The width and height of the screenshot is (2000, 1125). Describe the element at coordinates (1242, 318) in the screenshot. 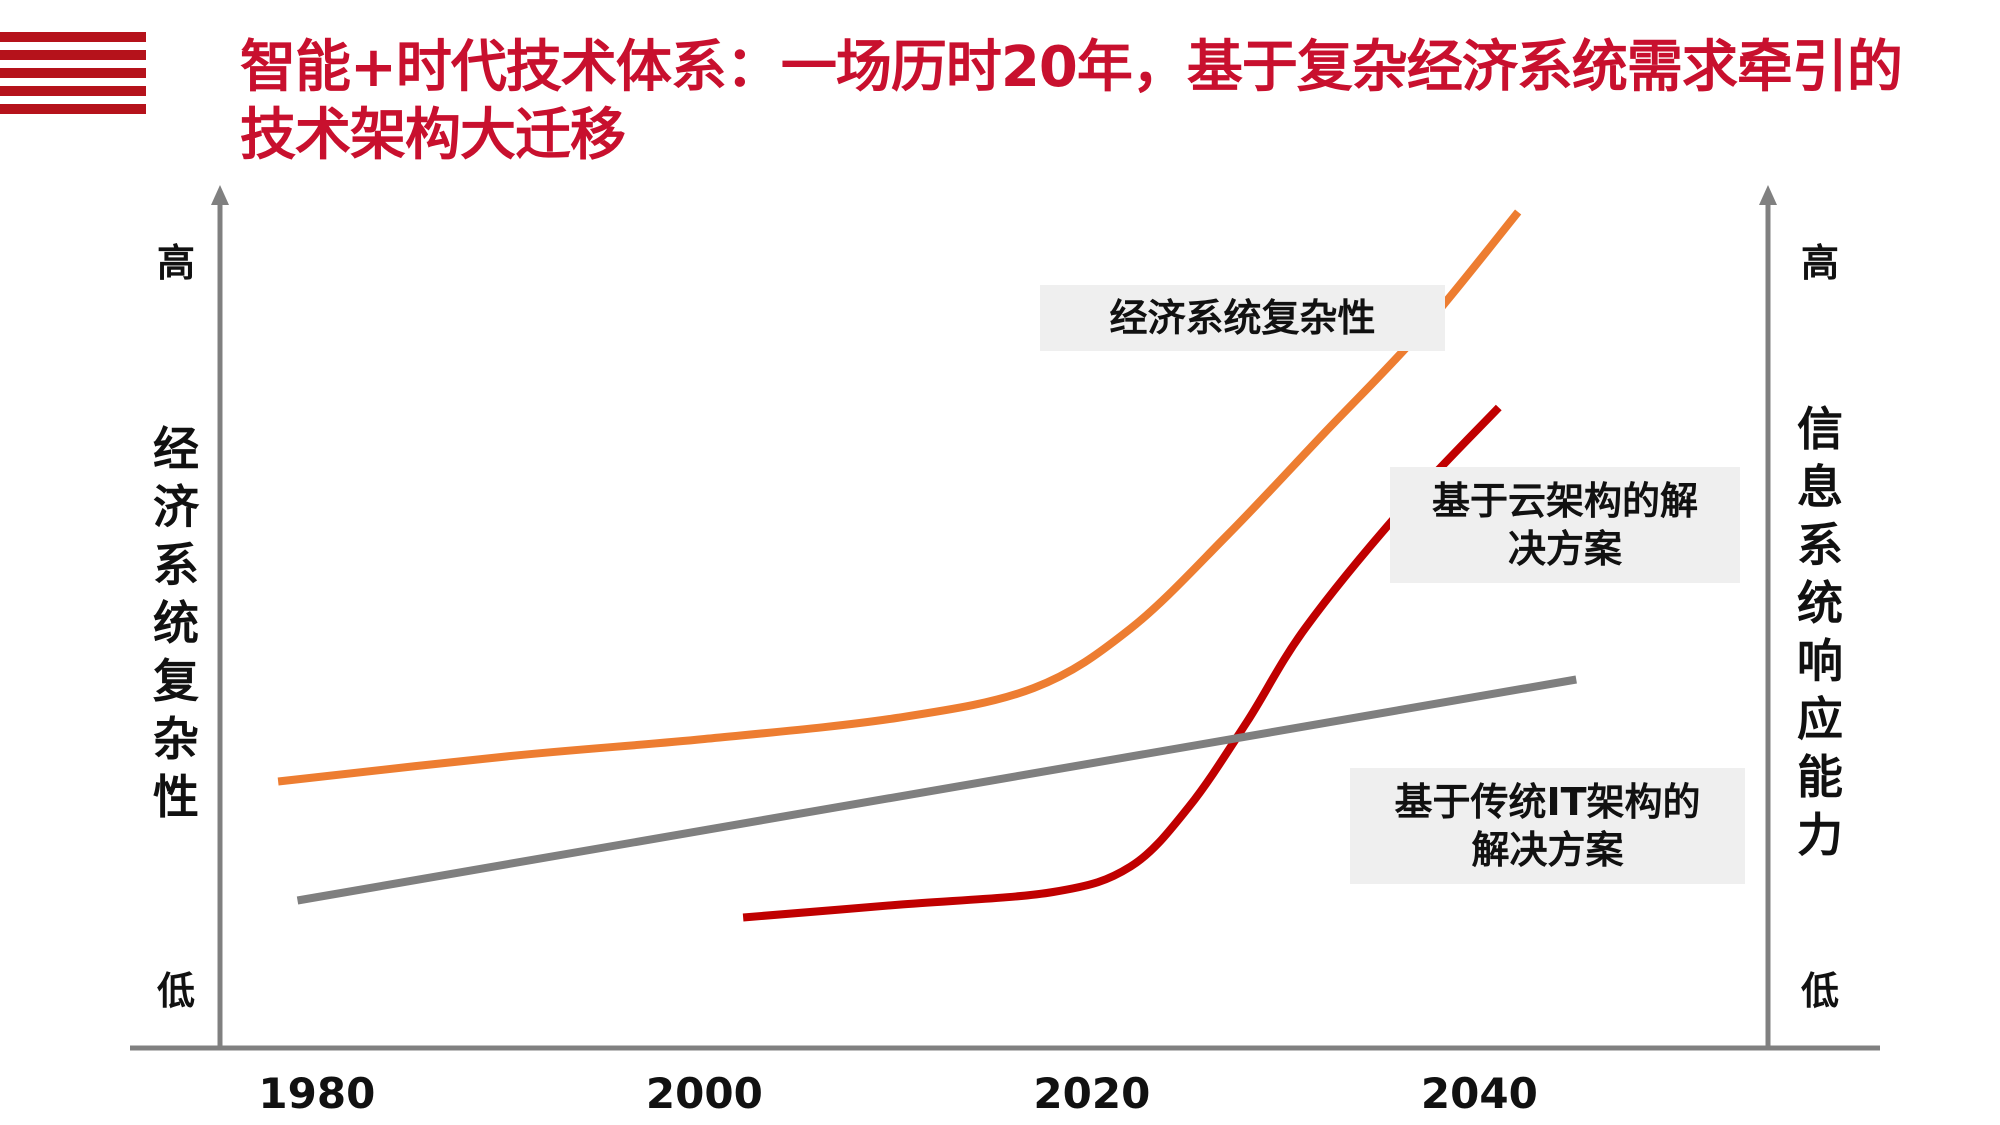

I see `series-label-economy: 经济系统复杂性` at that location.